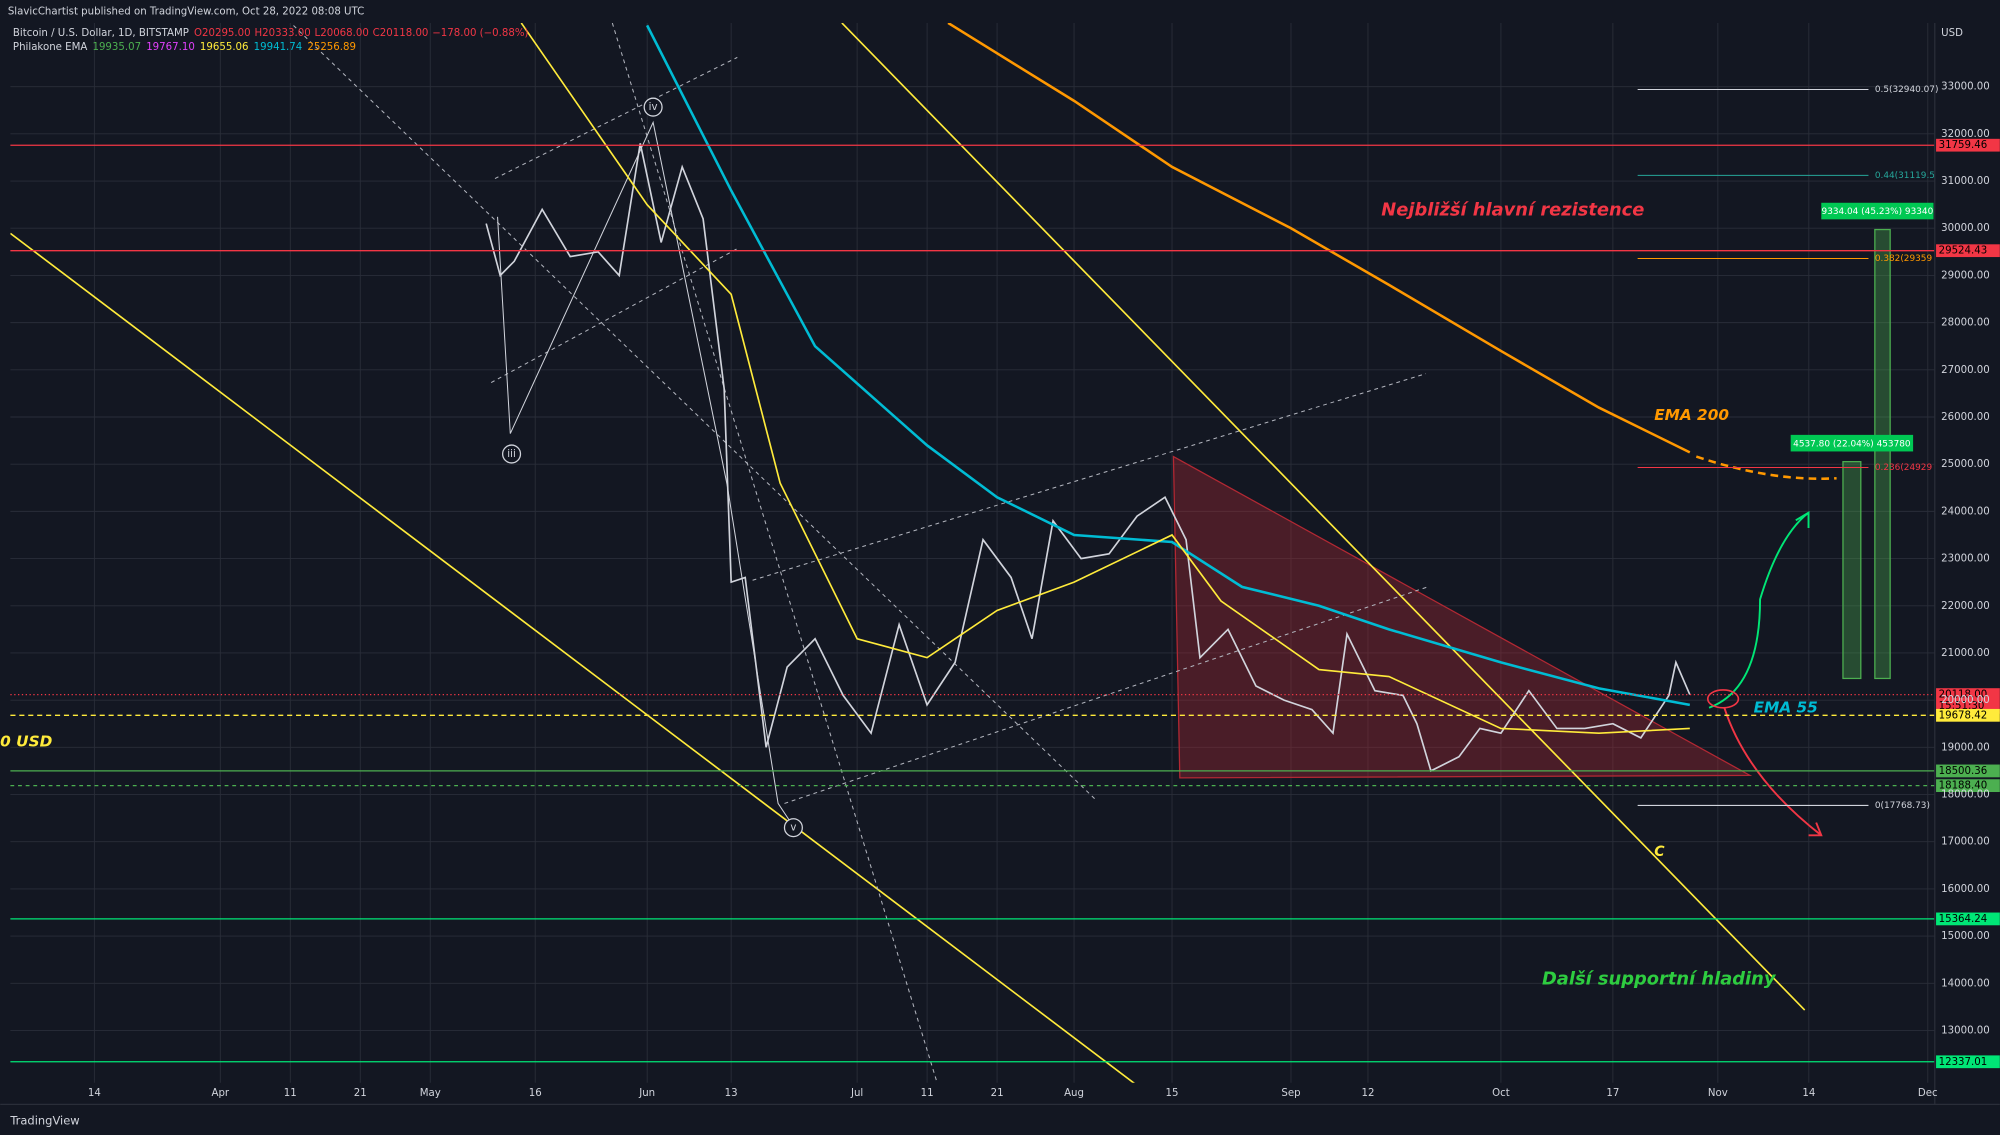 The image size is (2000, 1135). I want to click on ema-value: 19655.06, so click(224, 47).